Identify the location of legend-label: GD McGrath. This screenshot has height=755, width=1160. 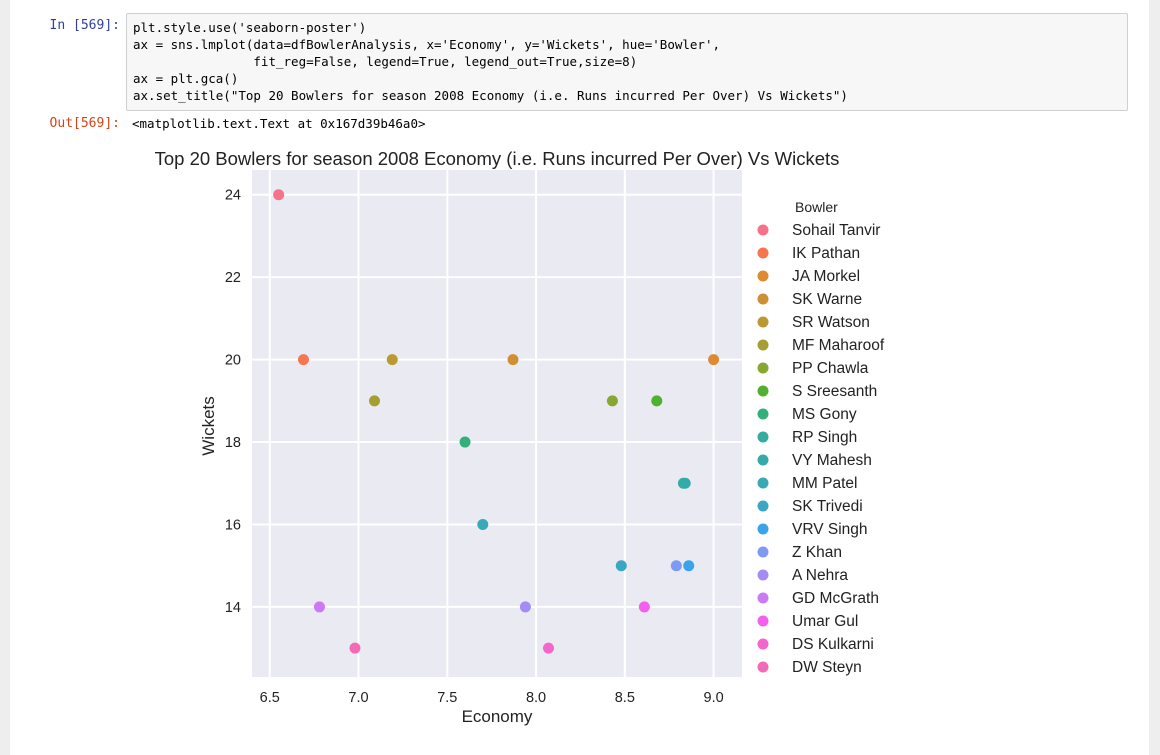
(835, 598).